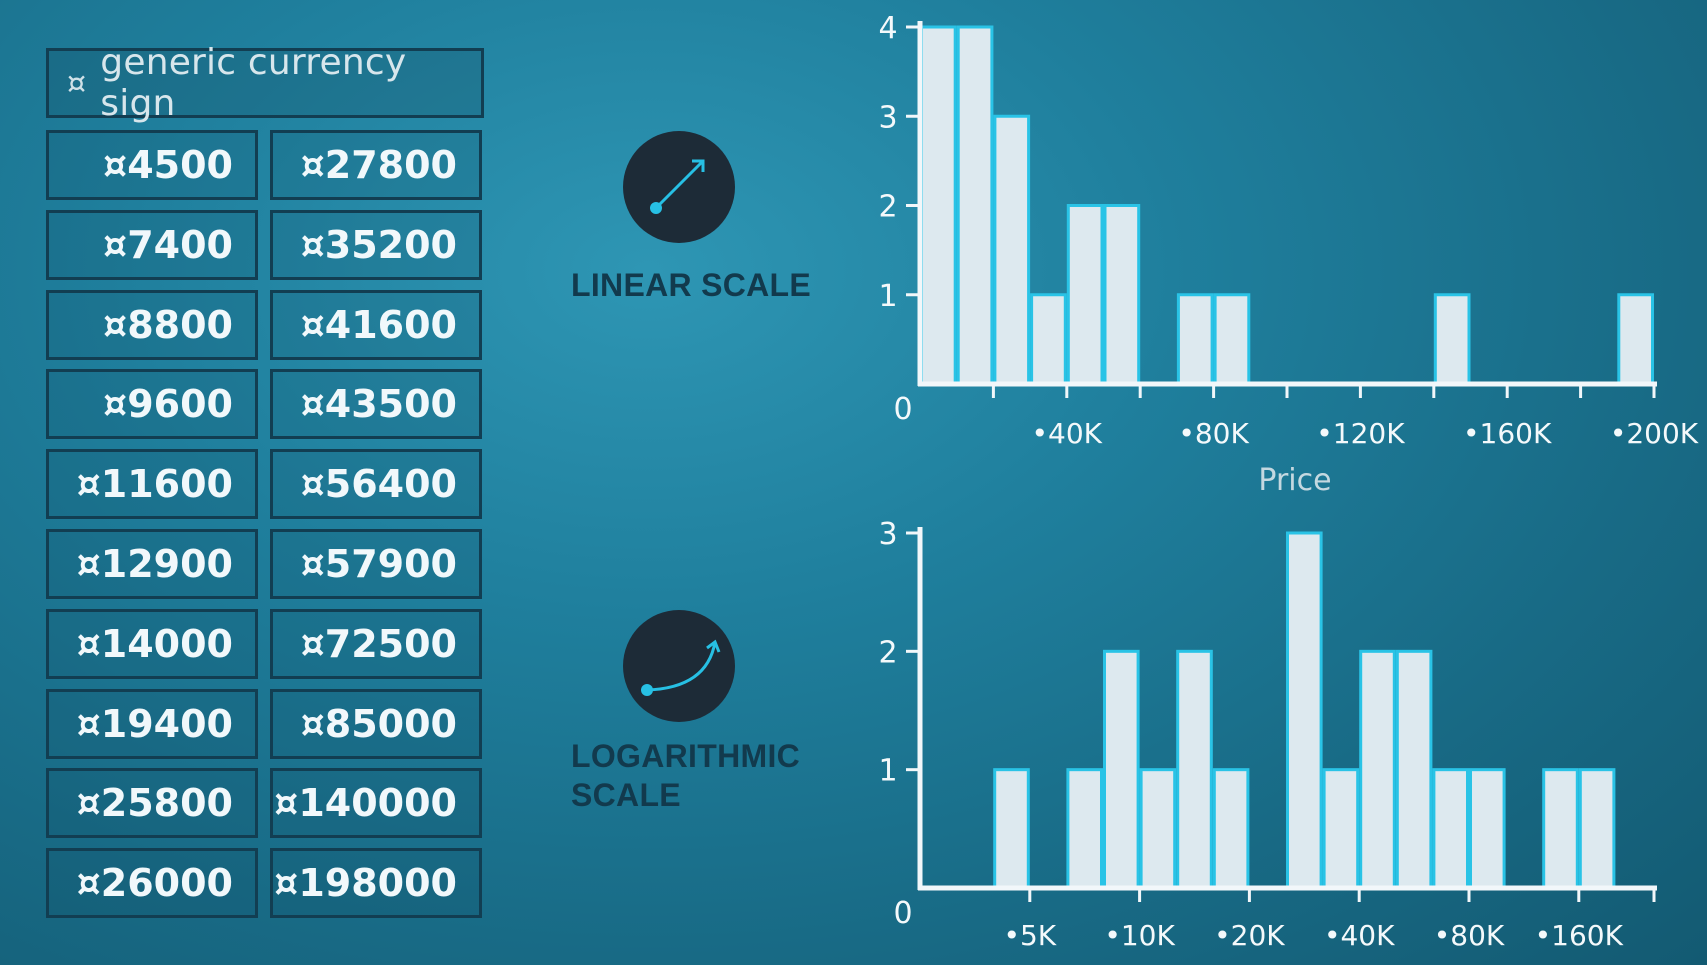 The height and width of the screenshot is (965, 1707). Describe the element at coordinates (152, 165) in the screenshot. I see `price-cell: ¤4500` at that location.